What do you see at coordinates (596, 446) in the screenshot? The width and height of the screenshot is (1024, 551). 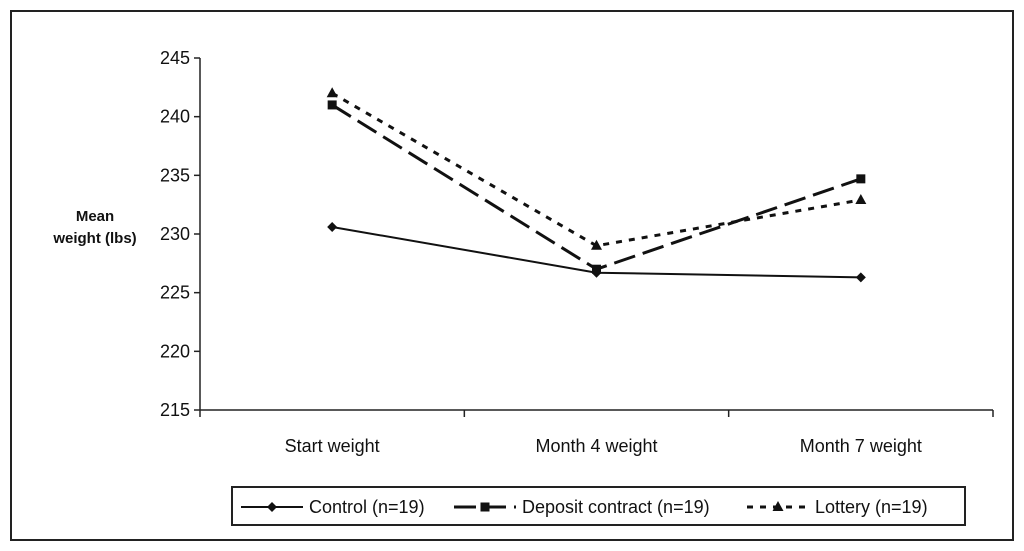 I see `x-tick-label: Month 4 weight` at bounding box center [596, 446].